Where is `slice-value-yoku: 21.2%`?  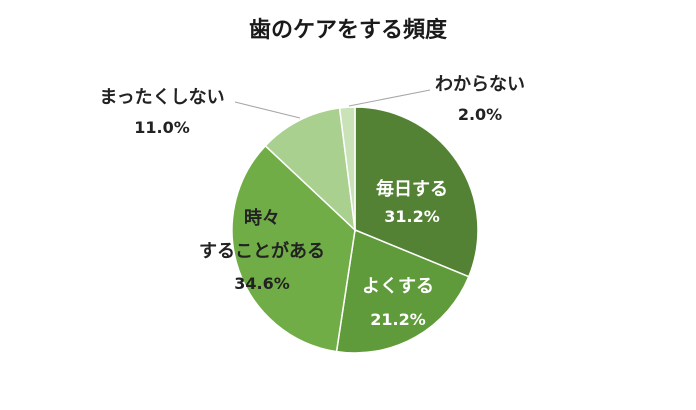
slice-value-yoku: 21.2% is located at coordinates (398, 319).